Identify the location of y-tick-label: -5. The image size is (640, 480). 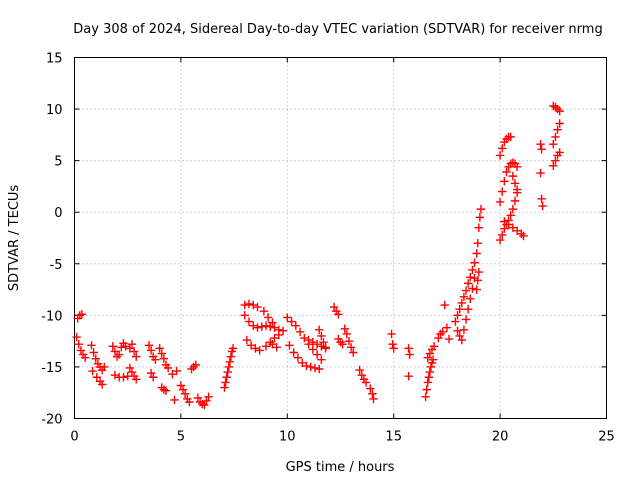
(56, 265).